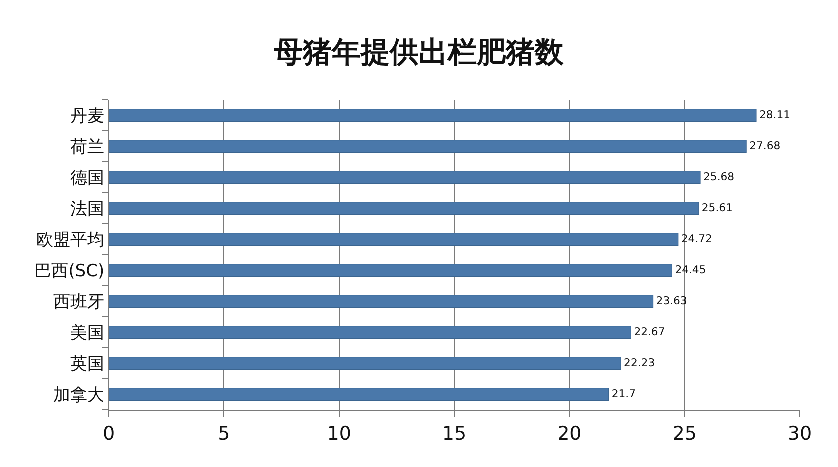 The width and height of the screenshot is (838, 467). What do you see at coordinates (87, 147) in the screenshot?
I see `y-tick-label: 荷兰` at bounding box center [87, 147].